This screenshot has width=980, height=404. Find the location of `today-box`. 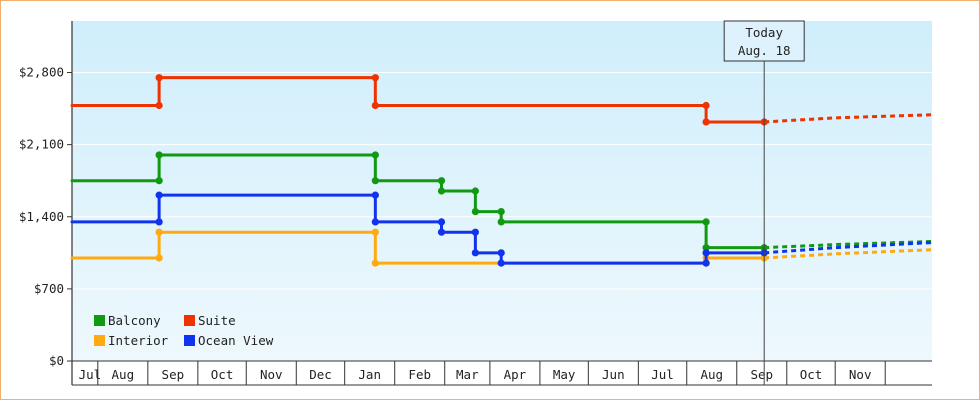

today-box is located at coordinates (764, 41).